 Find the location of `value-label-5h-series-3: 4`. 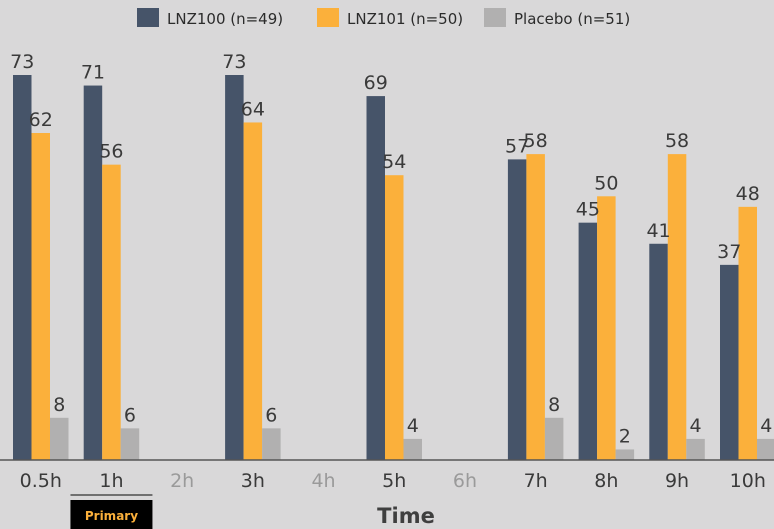

value-label-5h-series-3: 4 is located at coordinates (413, 426).